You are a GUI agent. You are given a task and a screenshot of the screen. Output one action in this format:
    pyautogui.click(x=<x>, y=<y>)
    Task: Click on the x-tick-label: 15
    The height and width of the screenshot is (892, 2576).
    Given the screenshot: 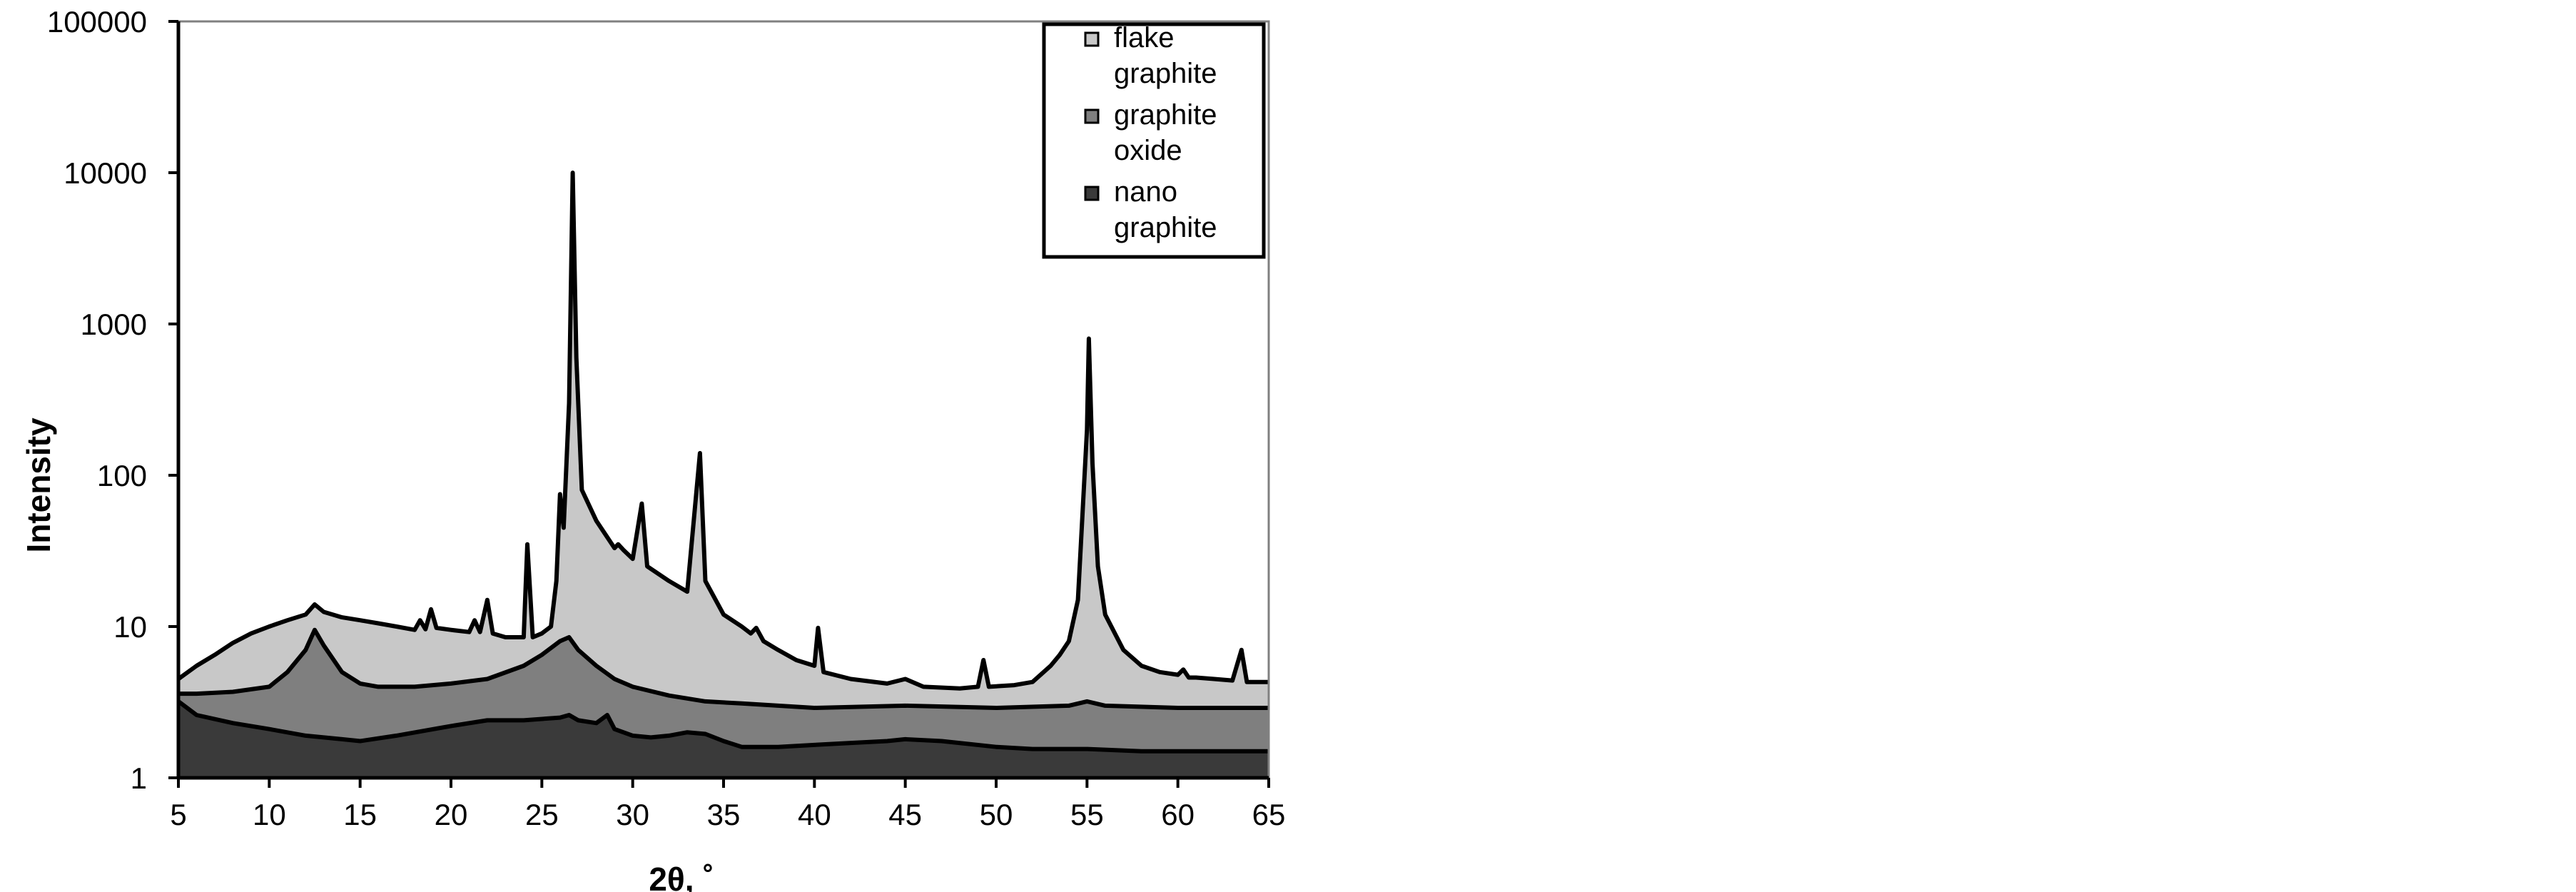 What is the action you would take?
    pyautogui.click(x=360, y=814)
    